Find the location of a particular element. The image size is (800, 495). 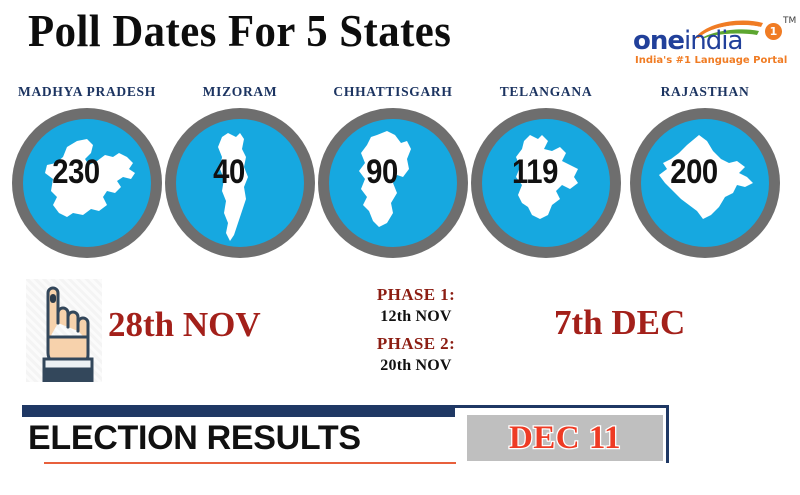

logo-tagline: India's #1 Language Portal is located at coordinates (711, 60).